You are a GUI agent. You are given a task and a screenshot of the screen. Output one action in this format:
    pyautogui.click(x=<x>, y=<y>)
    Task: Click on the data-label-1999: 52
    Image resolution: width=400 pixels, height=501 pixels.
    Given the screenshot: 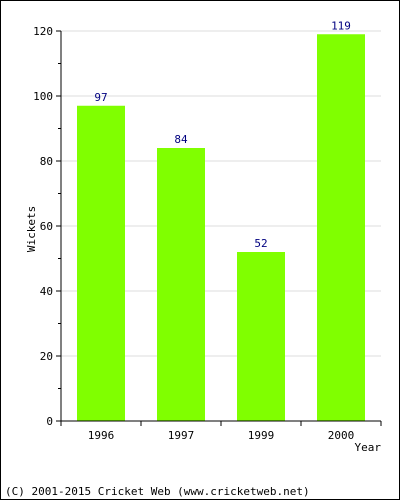 What is the action you would take?
    pyautogui.click(x=260, y=243)
    